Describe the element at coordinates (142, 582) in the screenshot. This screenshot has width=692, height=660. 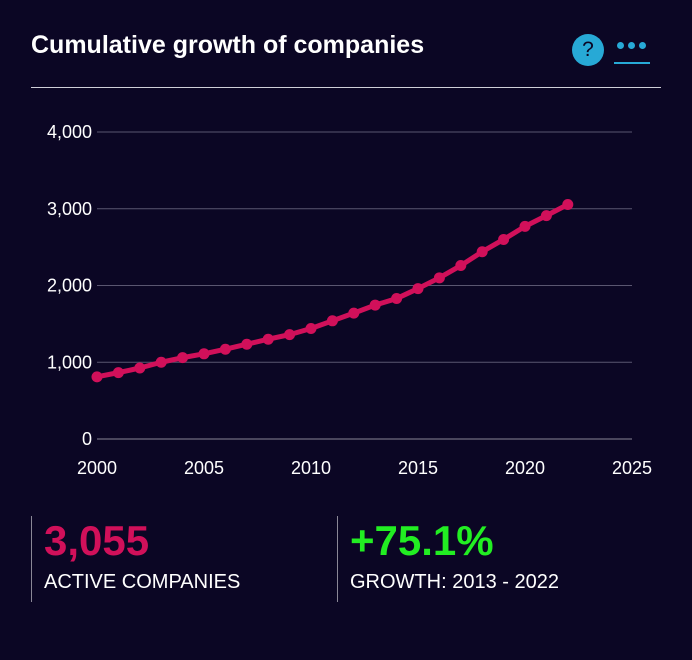
I see `active-companies-label: ACTIVE COMPANIES` at that location.